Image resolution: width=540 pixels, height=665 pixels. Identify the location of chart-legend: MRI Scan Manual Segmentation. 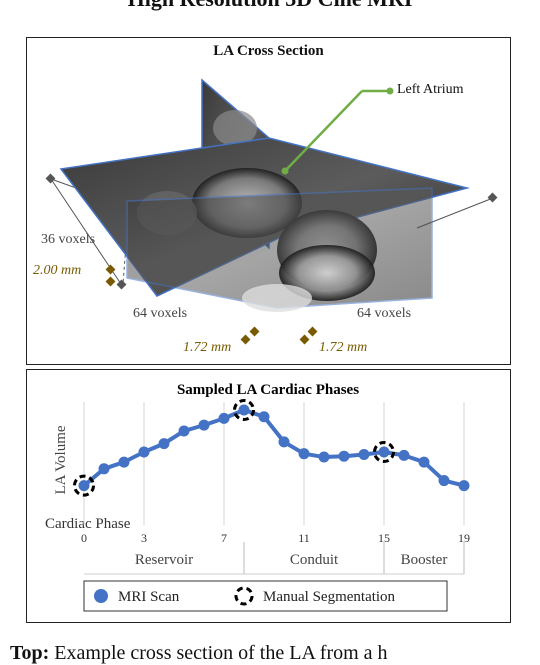
(265, 596).